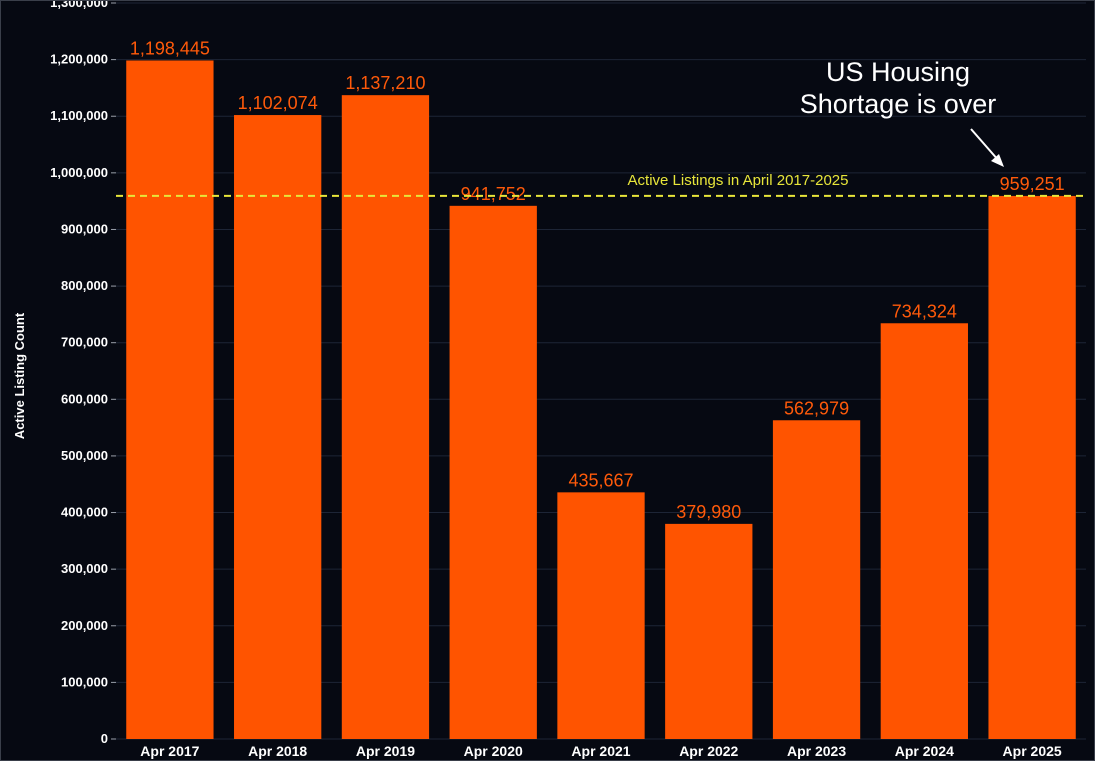  I want to click on bar-value-label: 959,251, so click(1032, 184).